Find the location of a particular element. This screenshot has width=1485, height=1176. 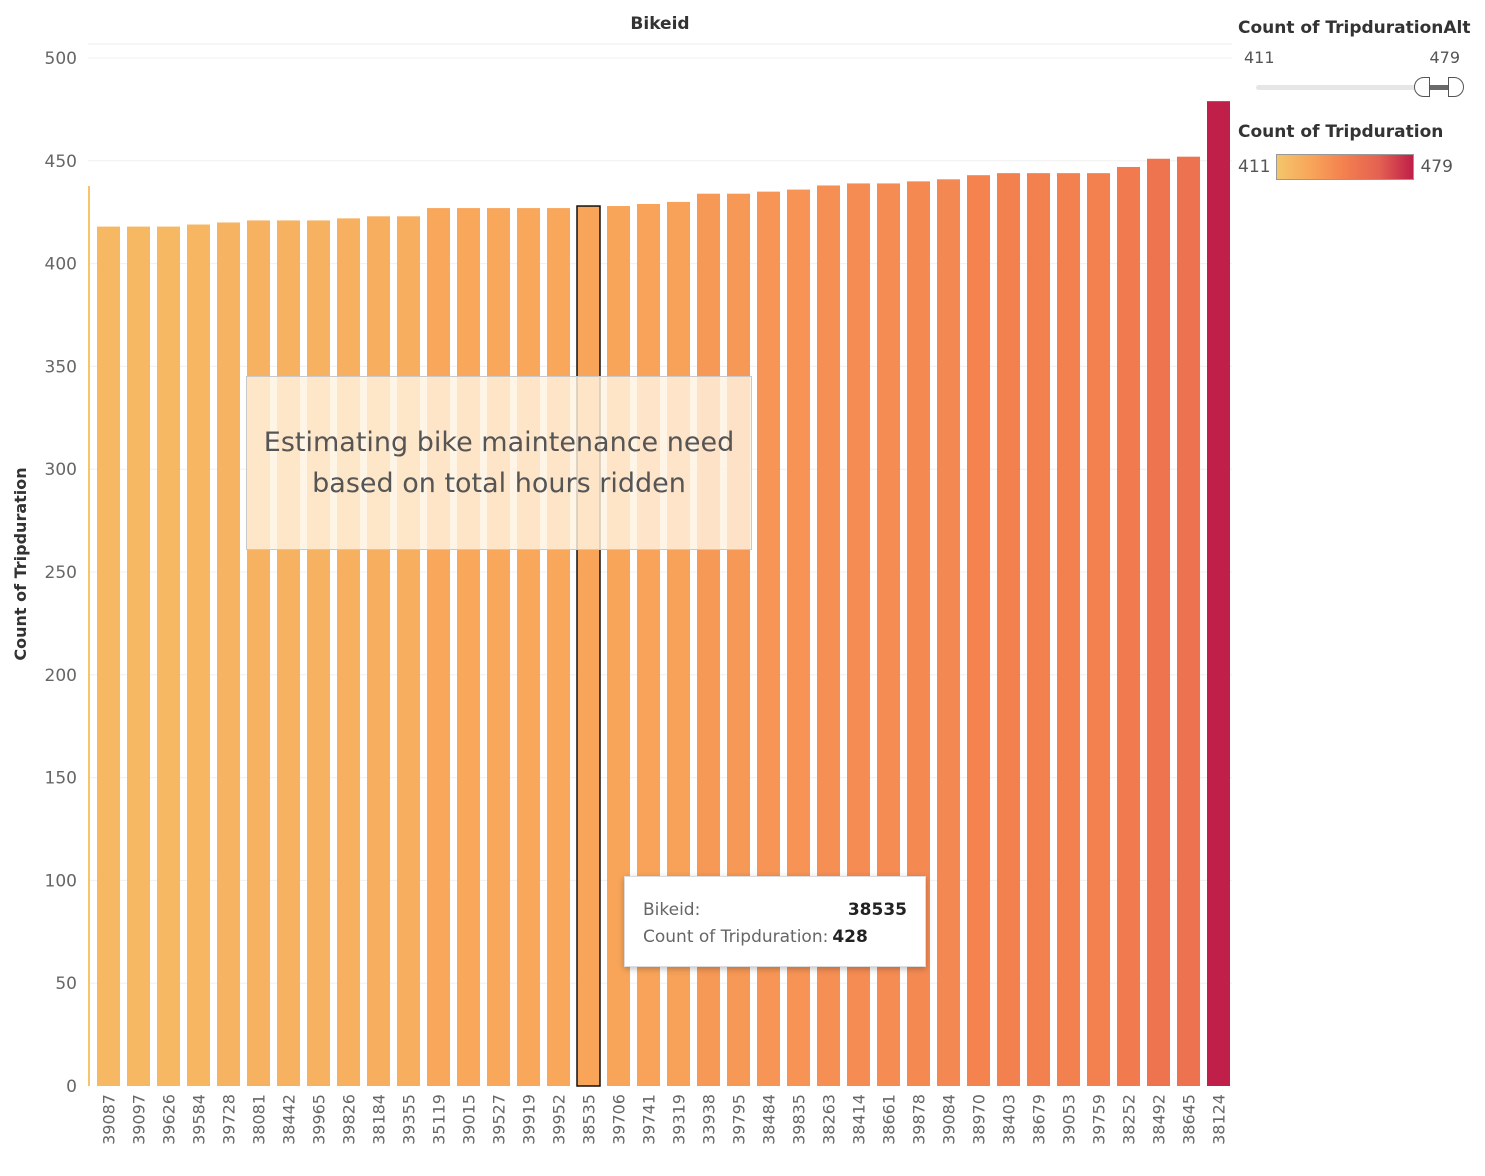

tooltip-value-bikeid: 38535 is located at coordinates (877, 910).